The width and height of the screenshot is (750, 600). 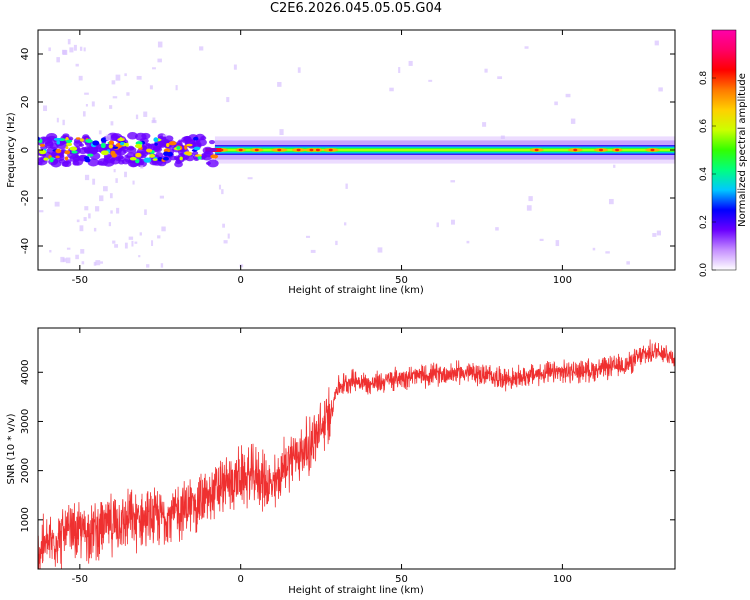 I want to click on x-tick-label: -50, so click(x=80, y=280).